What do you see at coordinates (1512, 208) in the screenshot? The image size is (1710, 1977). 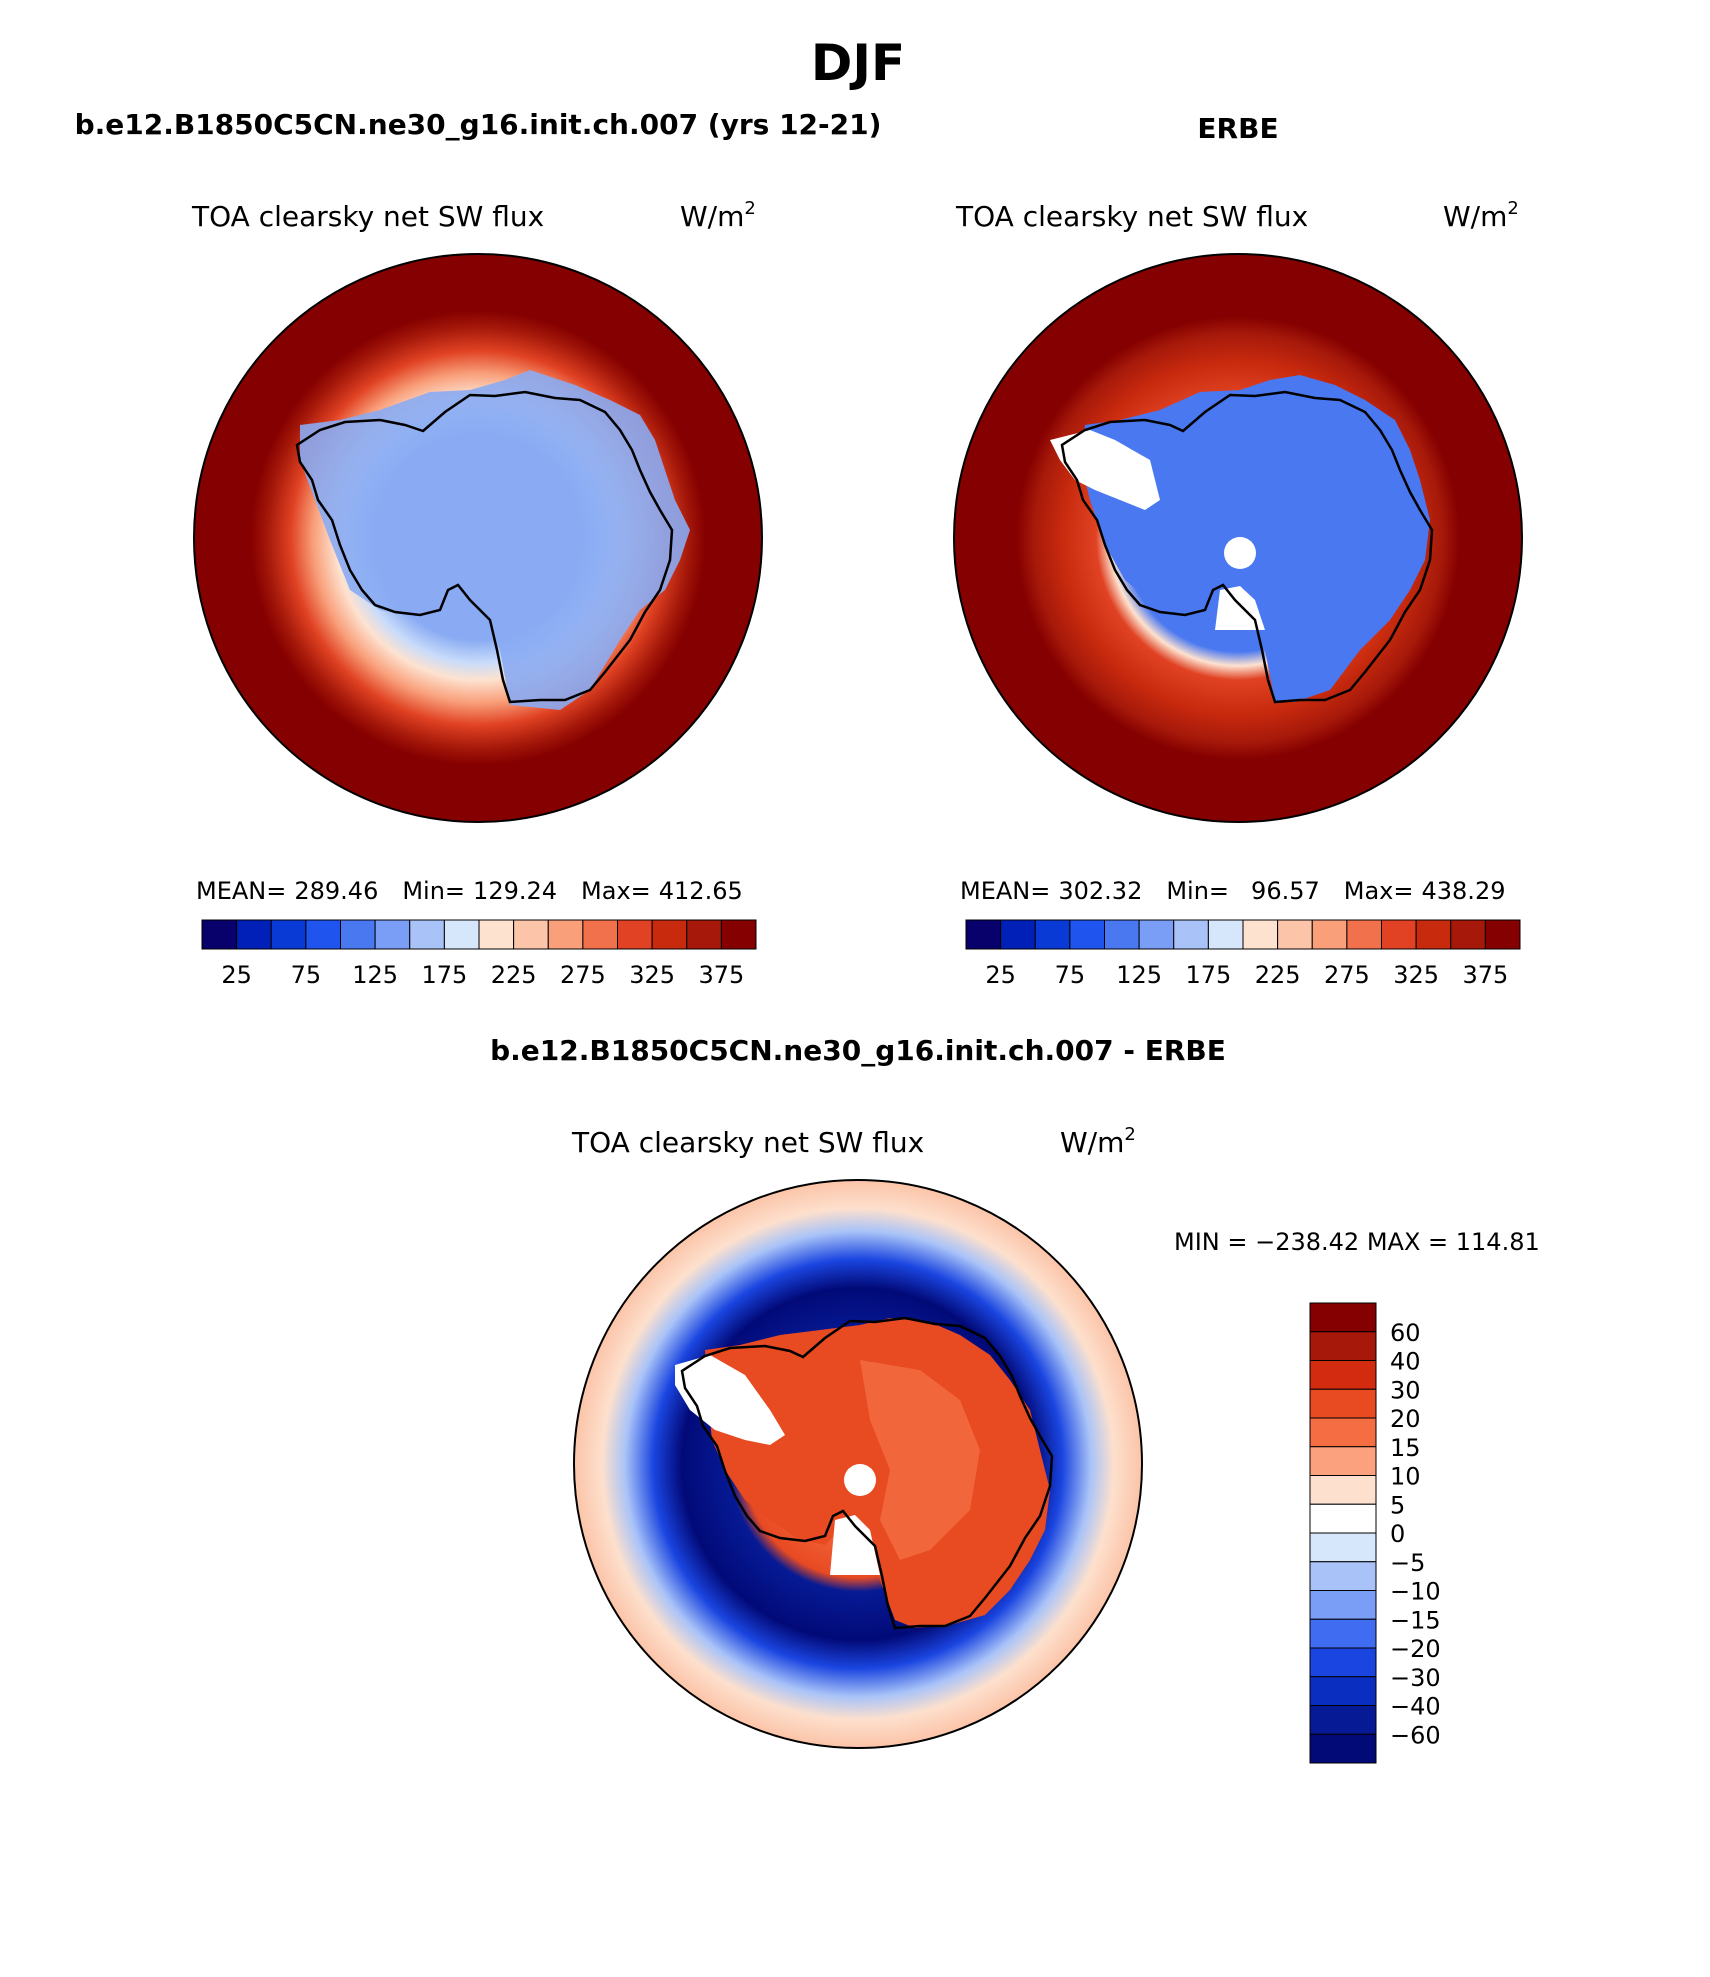 I see `panel2-units-exp: 2` at bounding box center [1512, 208].